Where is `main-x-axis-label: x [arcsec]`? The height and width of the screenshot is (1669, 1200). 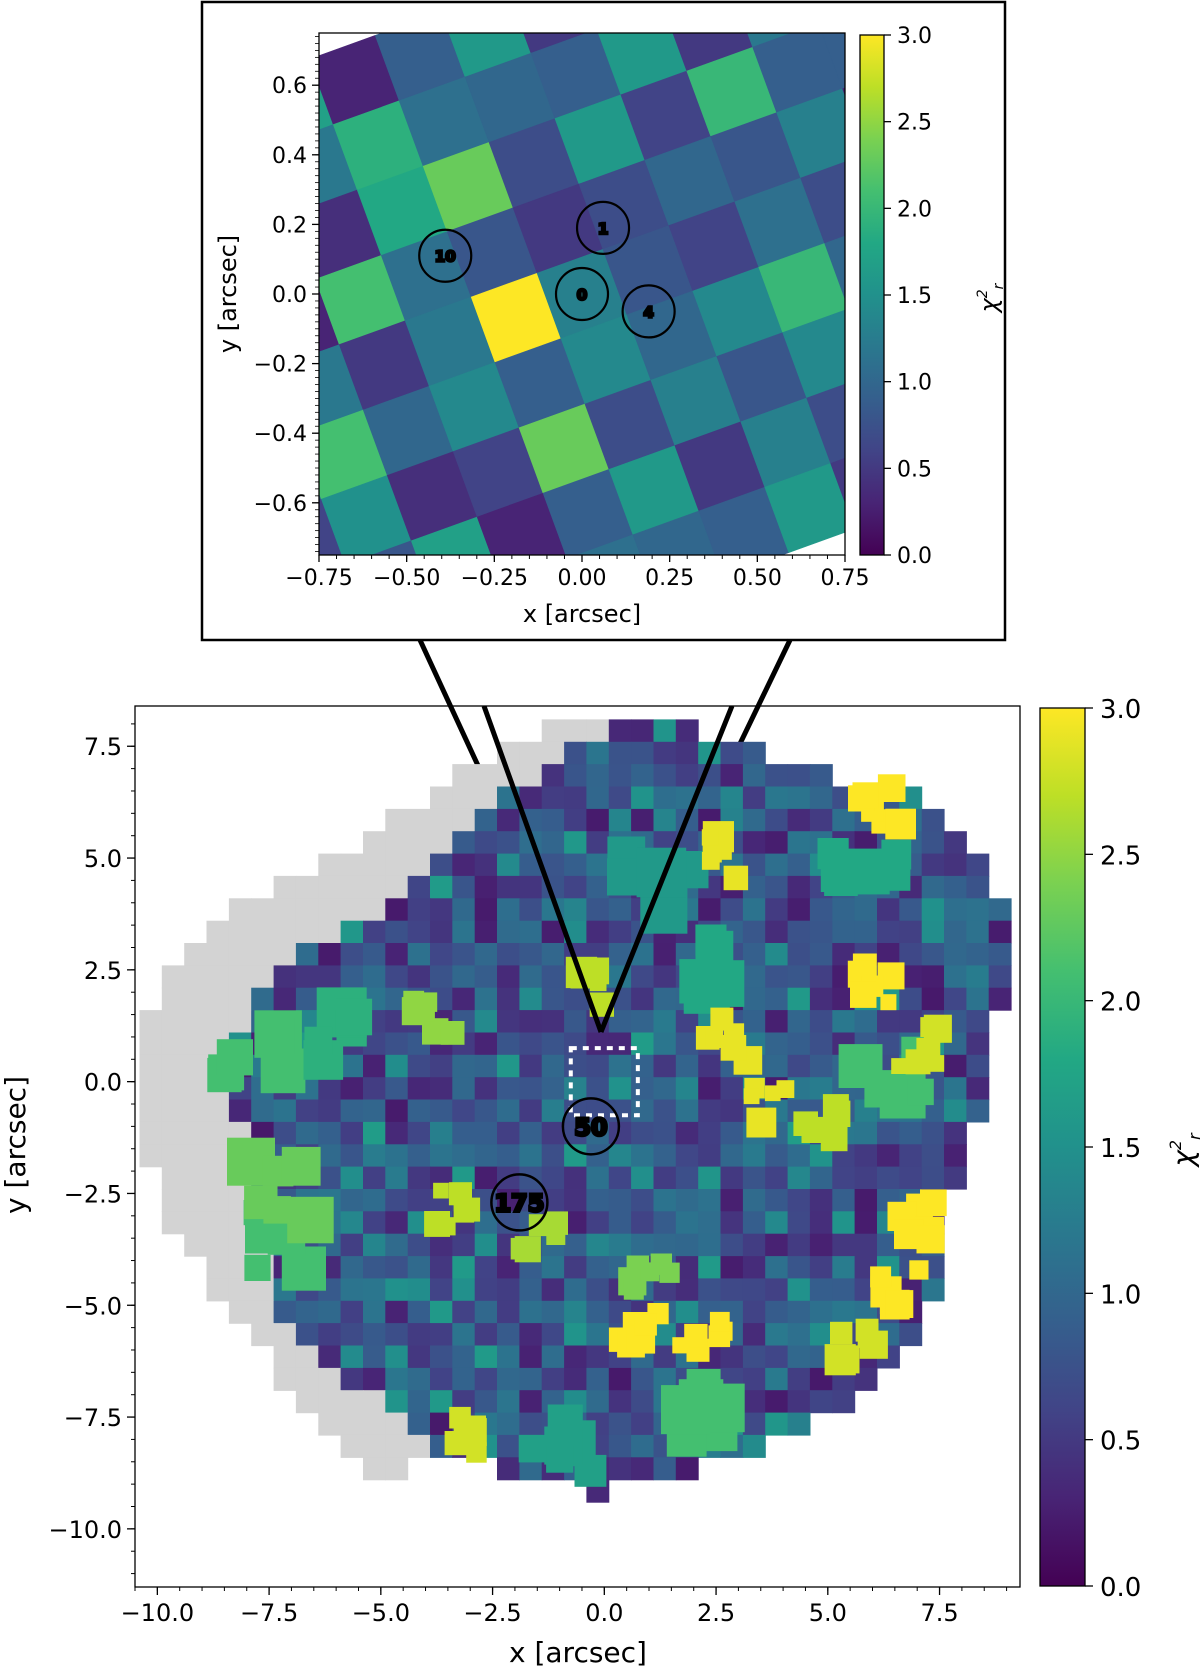 main-x-axis-label: x [arcsec] is located at coordinates (578, 1652).